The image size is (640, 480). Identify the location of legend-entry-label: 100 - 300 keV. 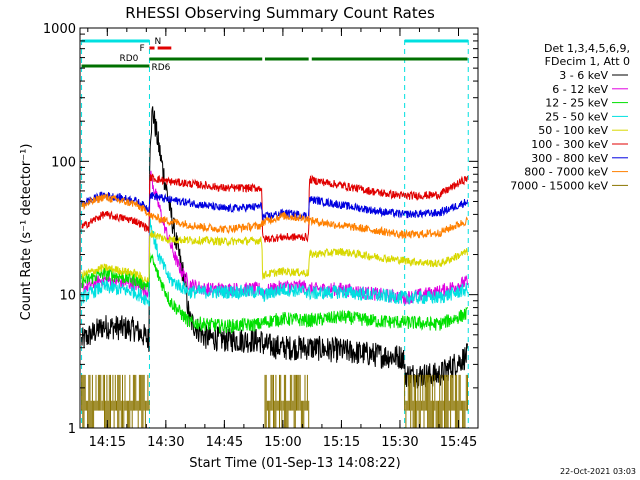
(569, 144).